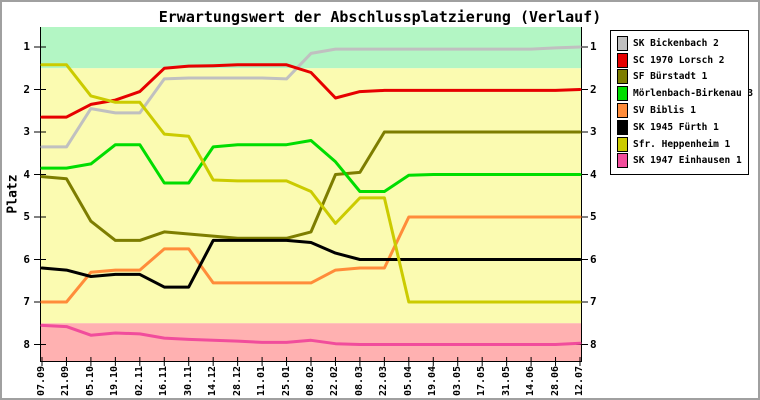 The width and height of the screenshot is (760, 400). I want to click on x-tick-label: 22.03, so click(384, 381).